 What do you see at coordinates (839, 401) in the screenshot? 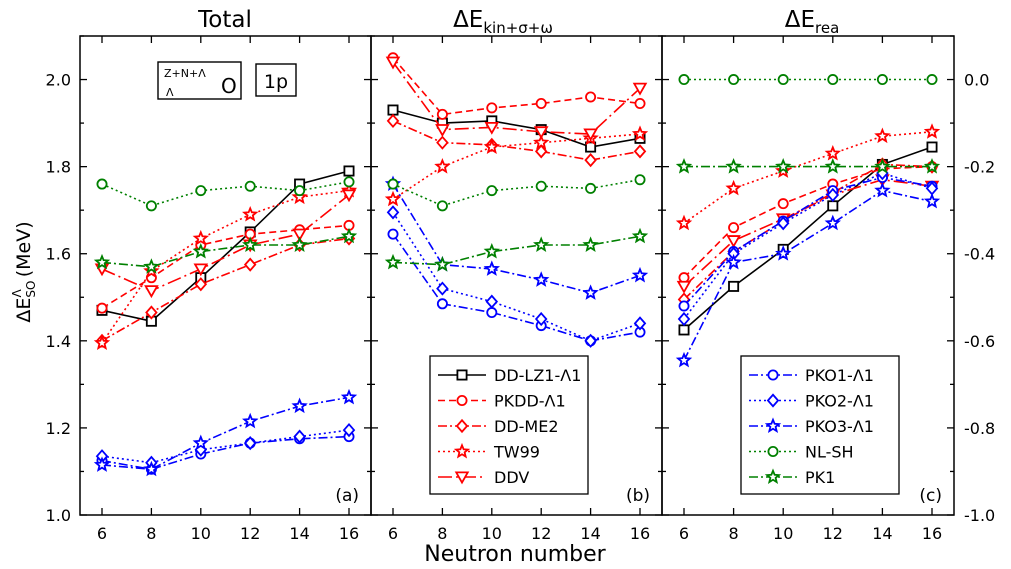
I see `legend-entry: PKO2-Λ1` at bounding box center [839, 401].